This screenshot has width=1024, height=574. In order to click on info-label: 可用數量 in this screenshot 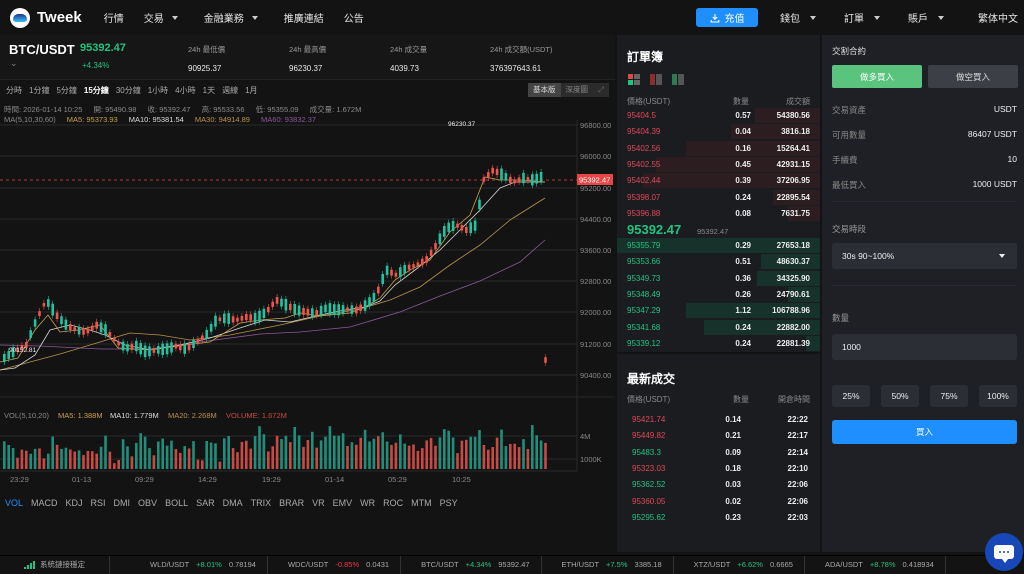, I will do `click(849, 135)`.